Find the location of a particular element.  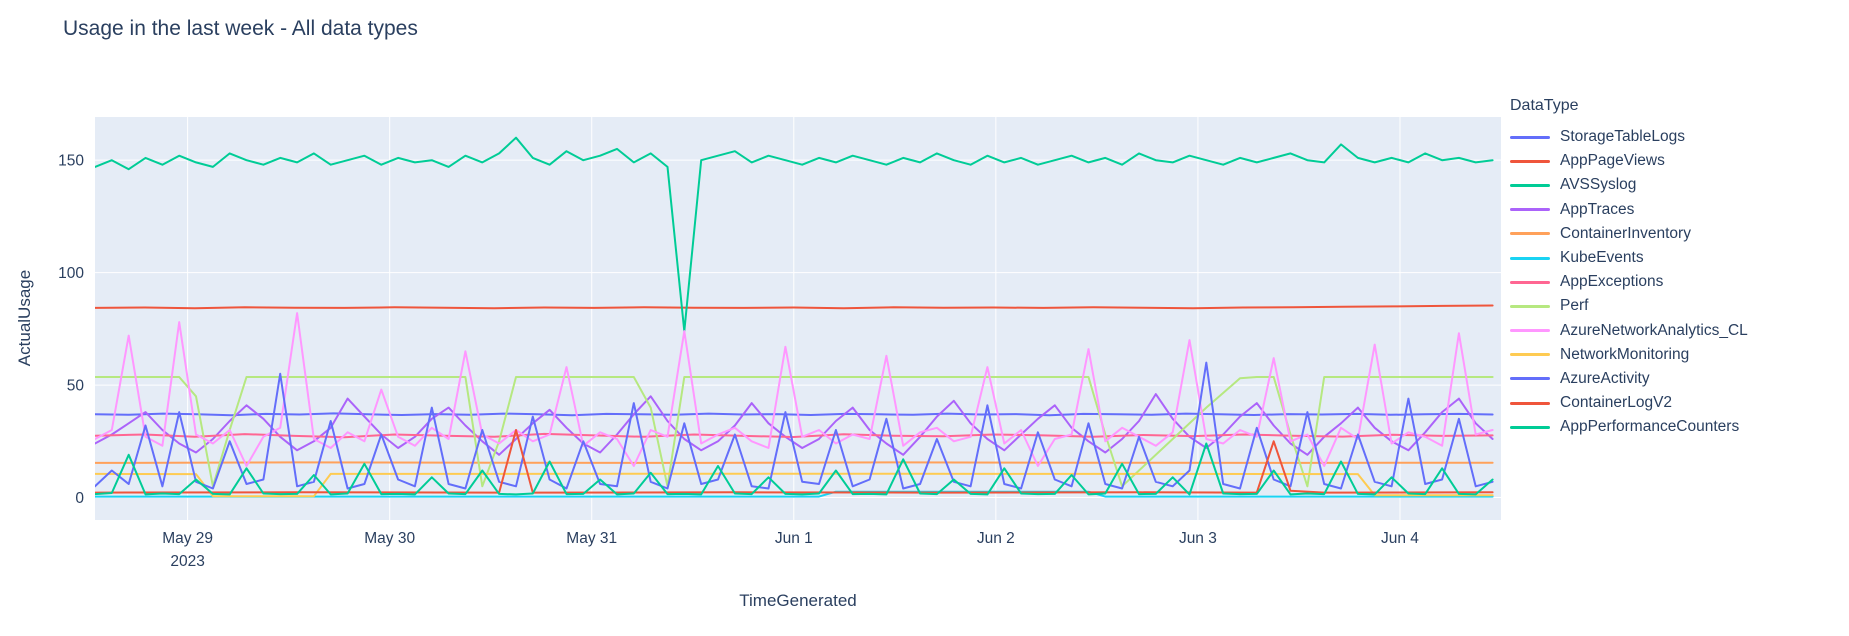

trace-AppPerformanceCounters is located at coordinates (794, 469).